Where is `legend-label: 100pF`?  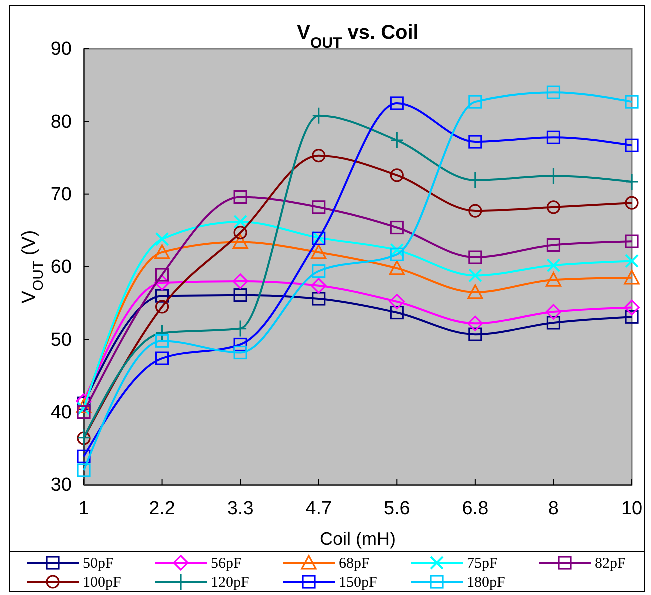 legend-label: 100pF is located at coordinates (102, 583).